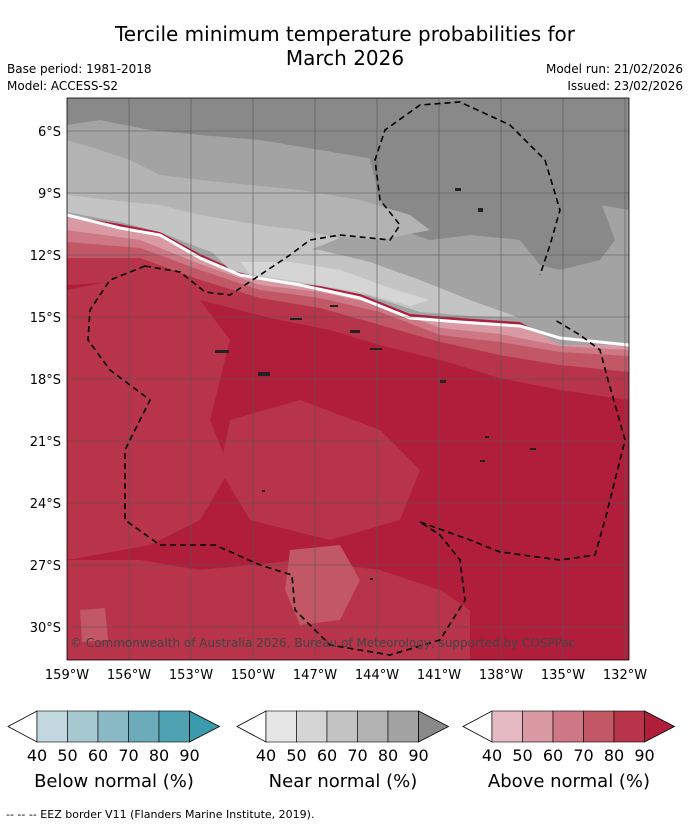 The height and width of the screenshot is (827, 690). What do you see at coordinates (114, 781) in the screenshot?
I see `legend-title-below: Below normal (%)` at bounding box center [114, 781].